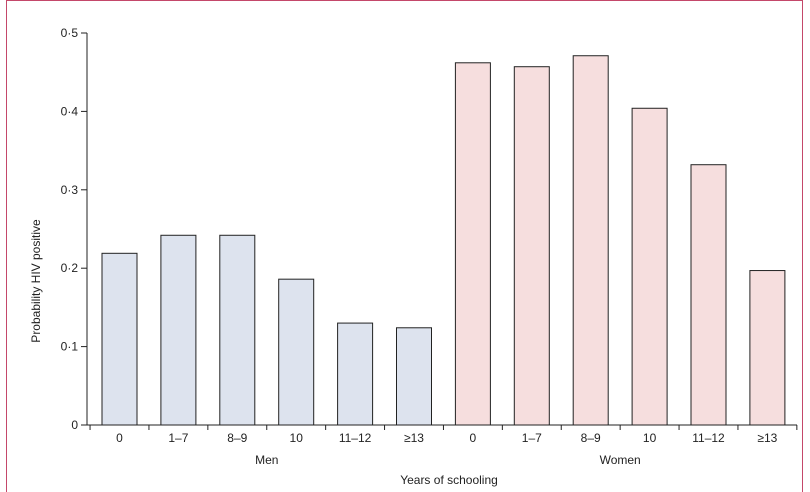  What do you see at coordinates (36, 281) in the screenshot?
I see `y-axis-title: Probability HIV positive` at bounding box center [36, 281].